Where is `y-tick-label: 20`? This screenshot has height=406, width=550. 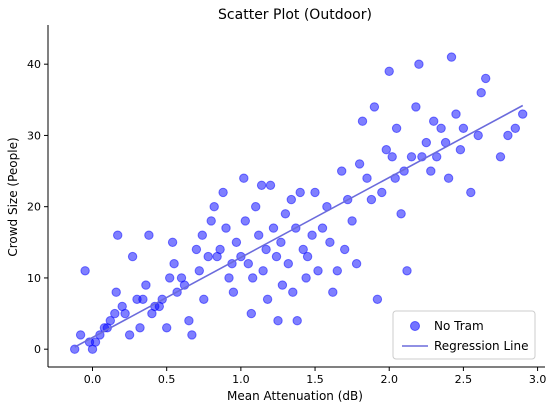 y-tick-label: 20 is located at coordinates (34, 207).